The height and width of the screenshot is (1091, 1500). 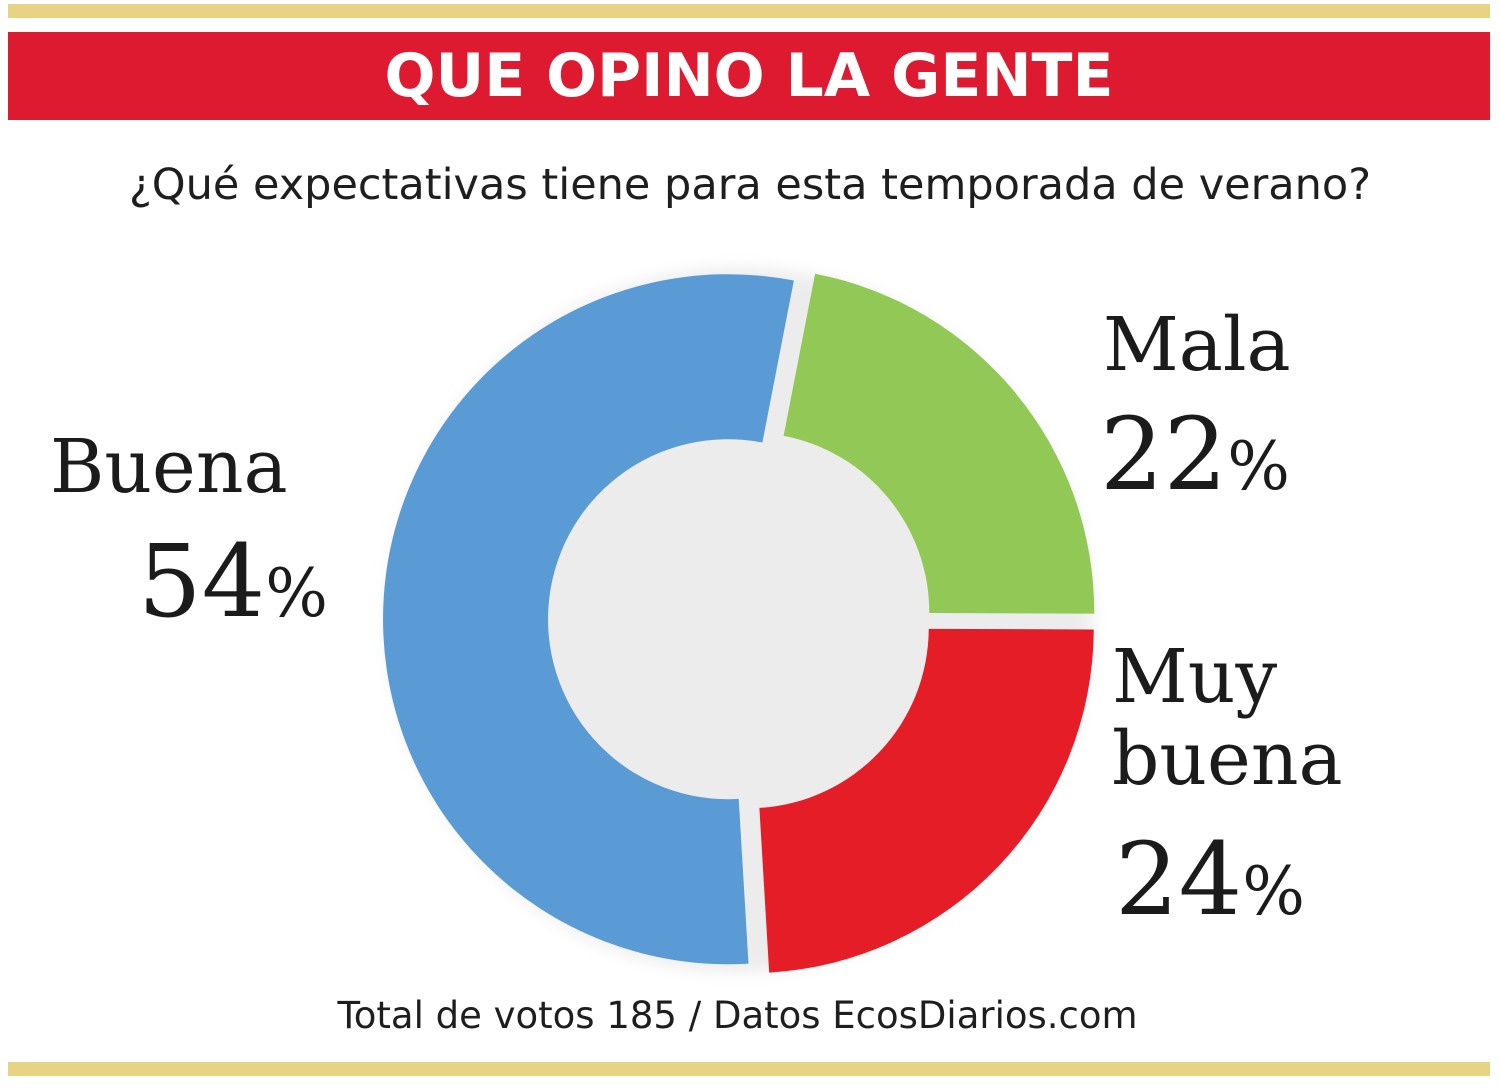 I want to click on label-muy-buena-pct: 24, so click(x=1179, y=879).